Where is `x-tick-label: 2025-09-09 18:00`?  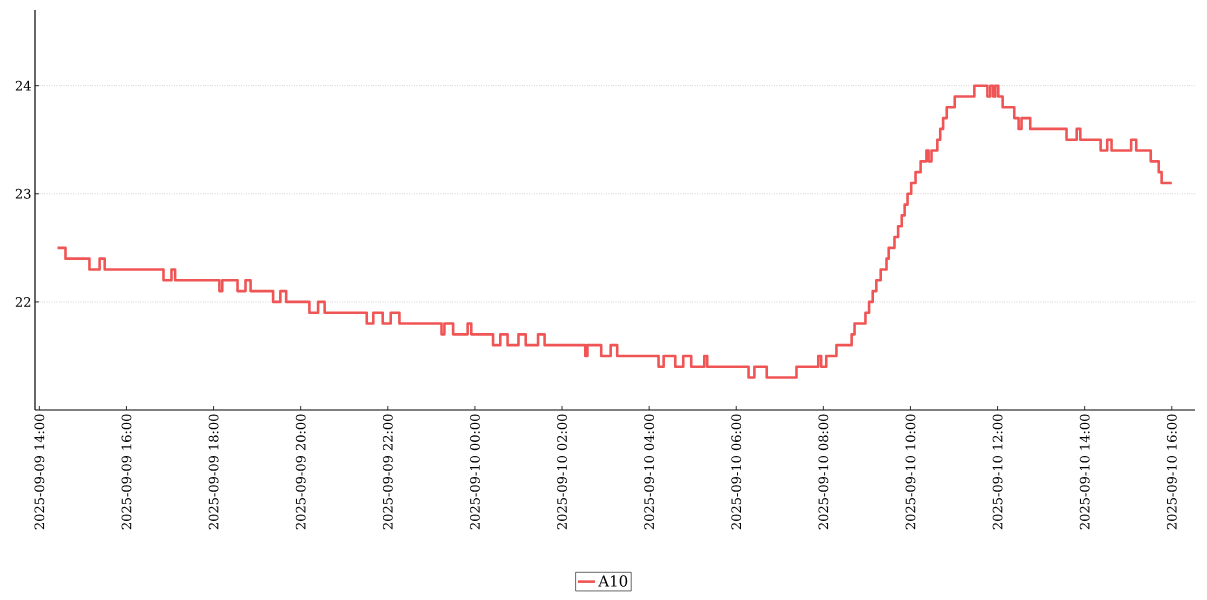 x-tick-label: 2025-09-09 18:00 is located at coordinates (213, 472).